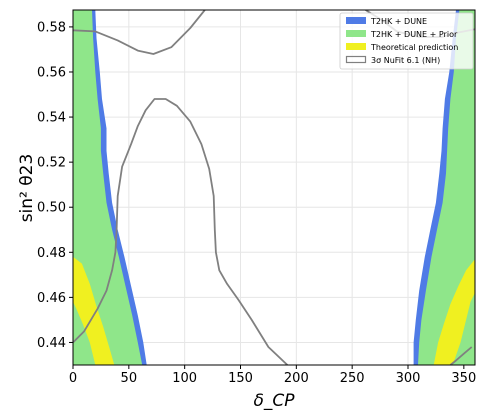  I want to click on y-tick-label-4: 0.52, so click(51, 163).